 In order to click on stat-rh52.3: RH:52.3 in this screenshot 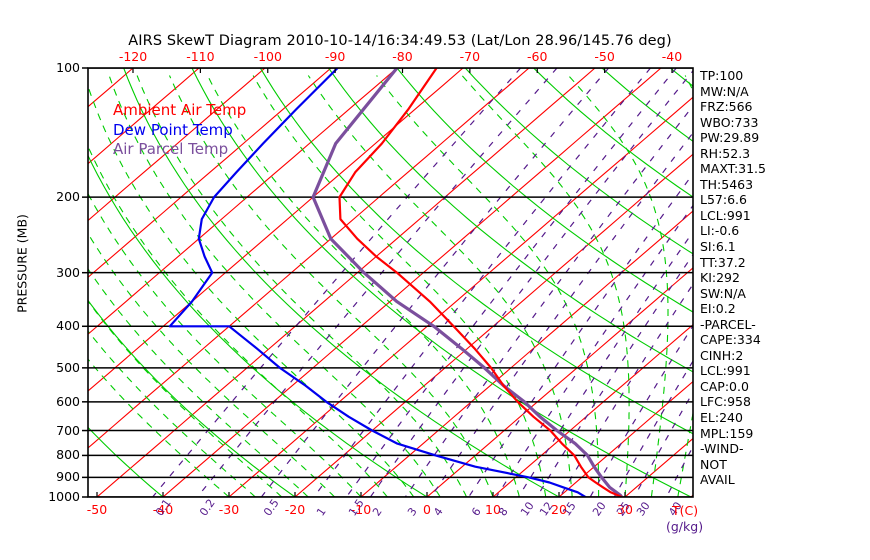, I will do `click(725, 153)`.